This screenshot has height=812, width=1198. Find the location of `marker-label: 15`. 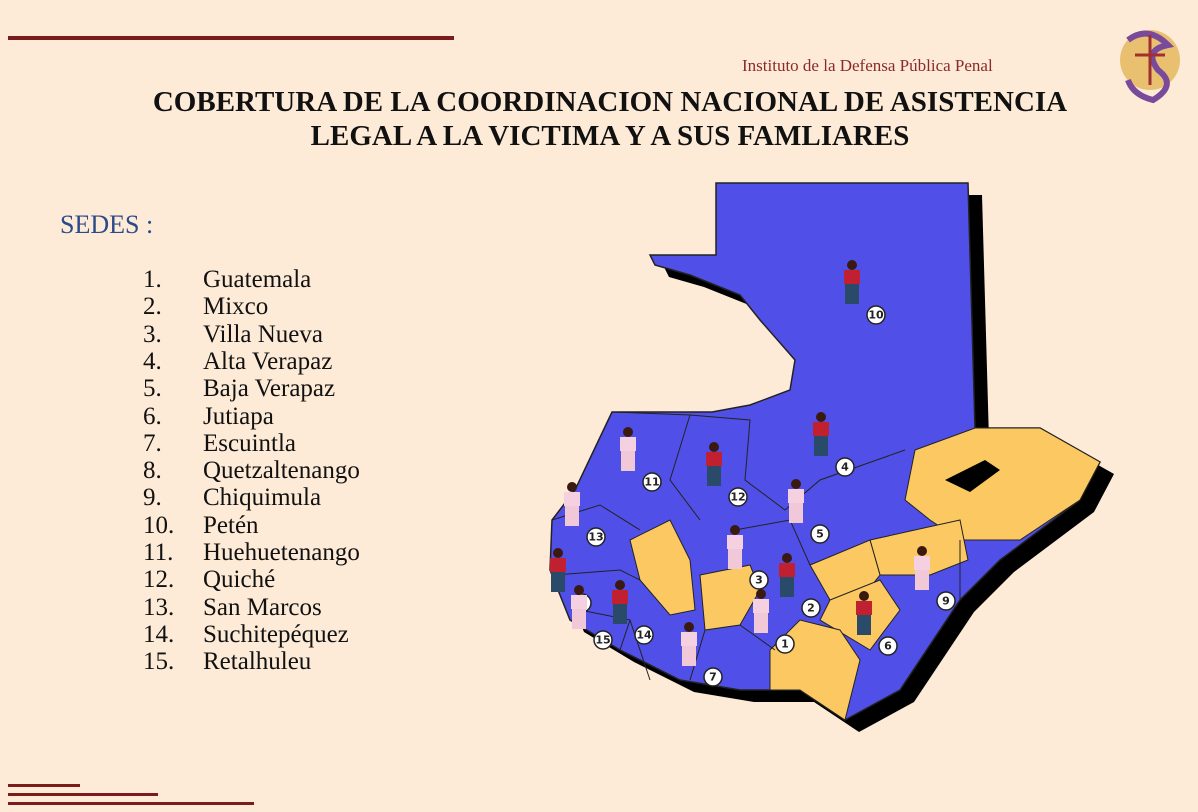

marker-label: 15 is located at coordinates (602, 640).